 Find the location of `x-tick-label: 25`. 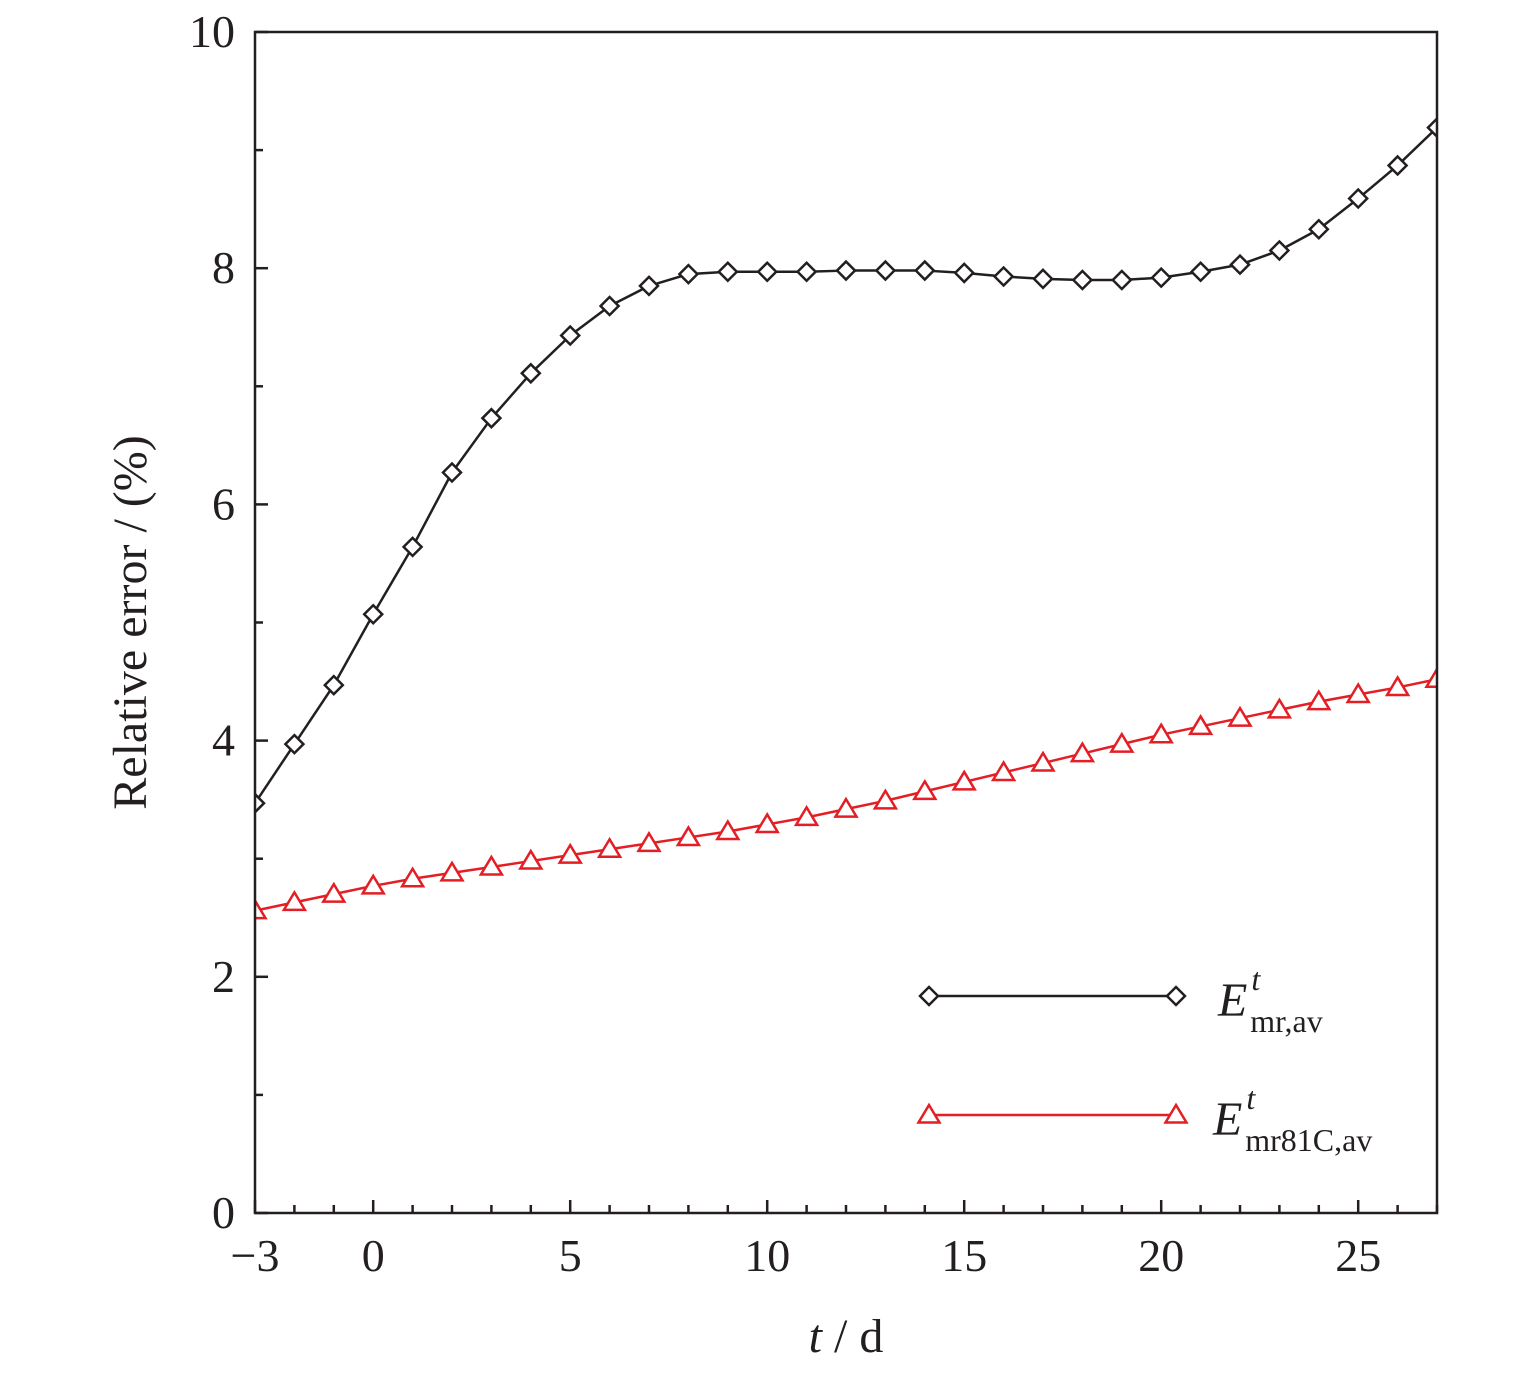

x-tick-label: 25 is located at coordinates (1358, 1255).